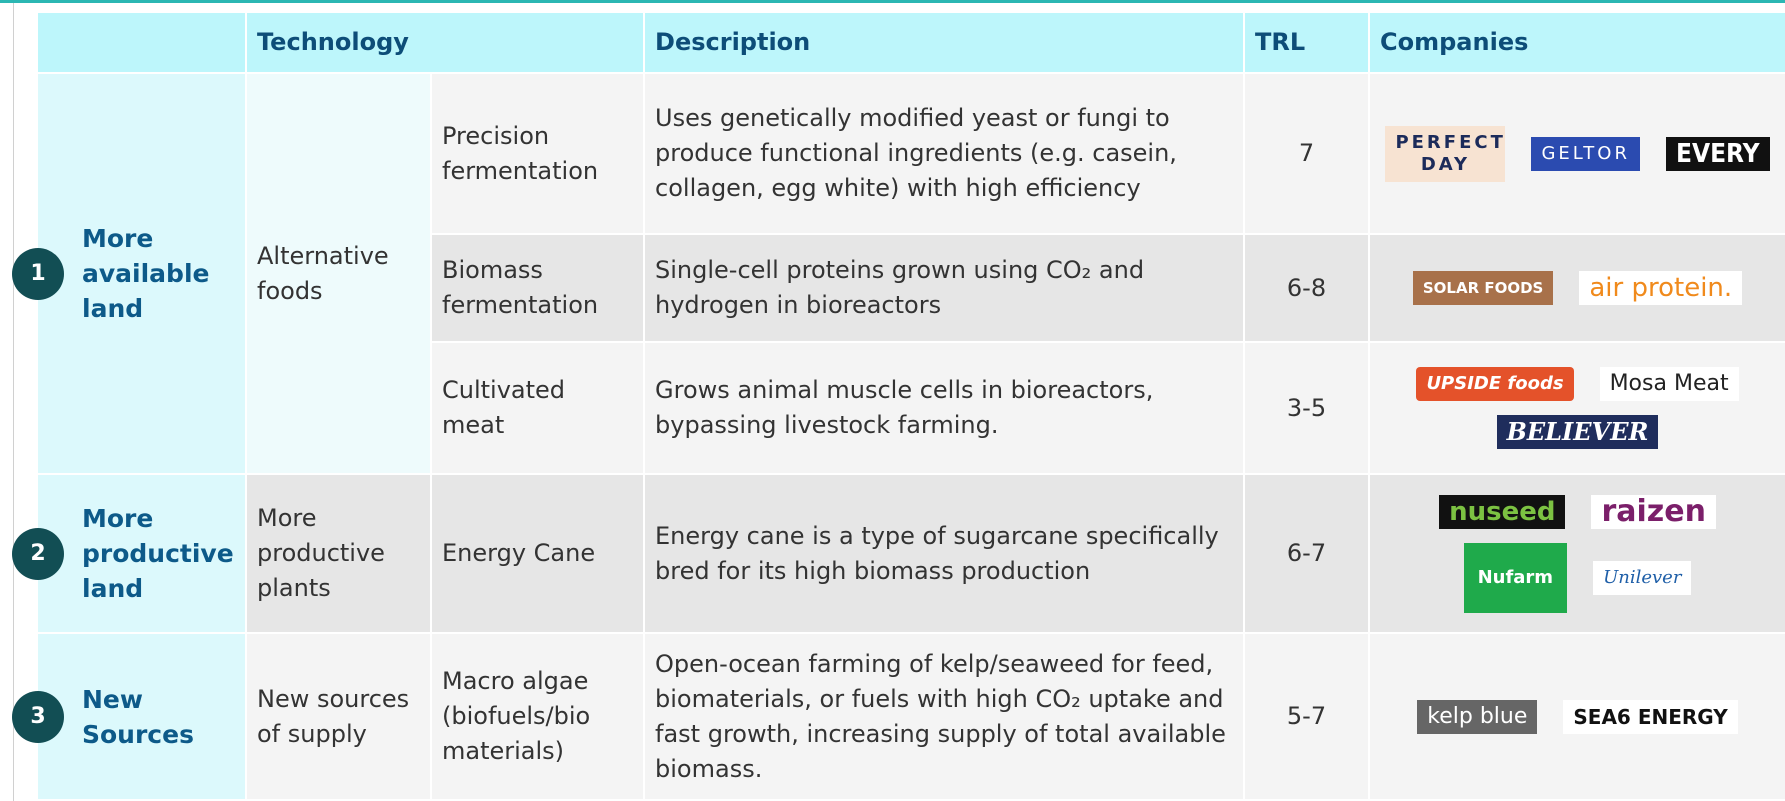 Image resolution: width=1785 pixels, height=801 pixels. I want to click on group-number: 1, so click(38, 273).